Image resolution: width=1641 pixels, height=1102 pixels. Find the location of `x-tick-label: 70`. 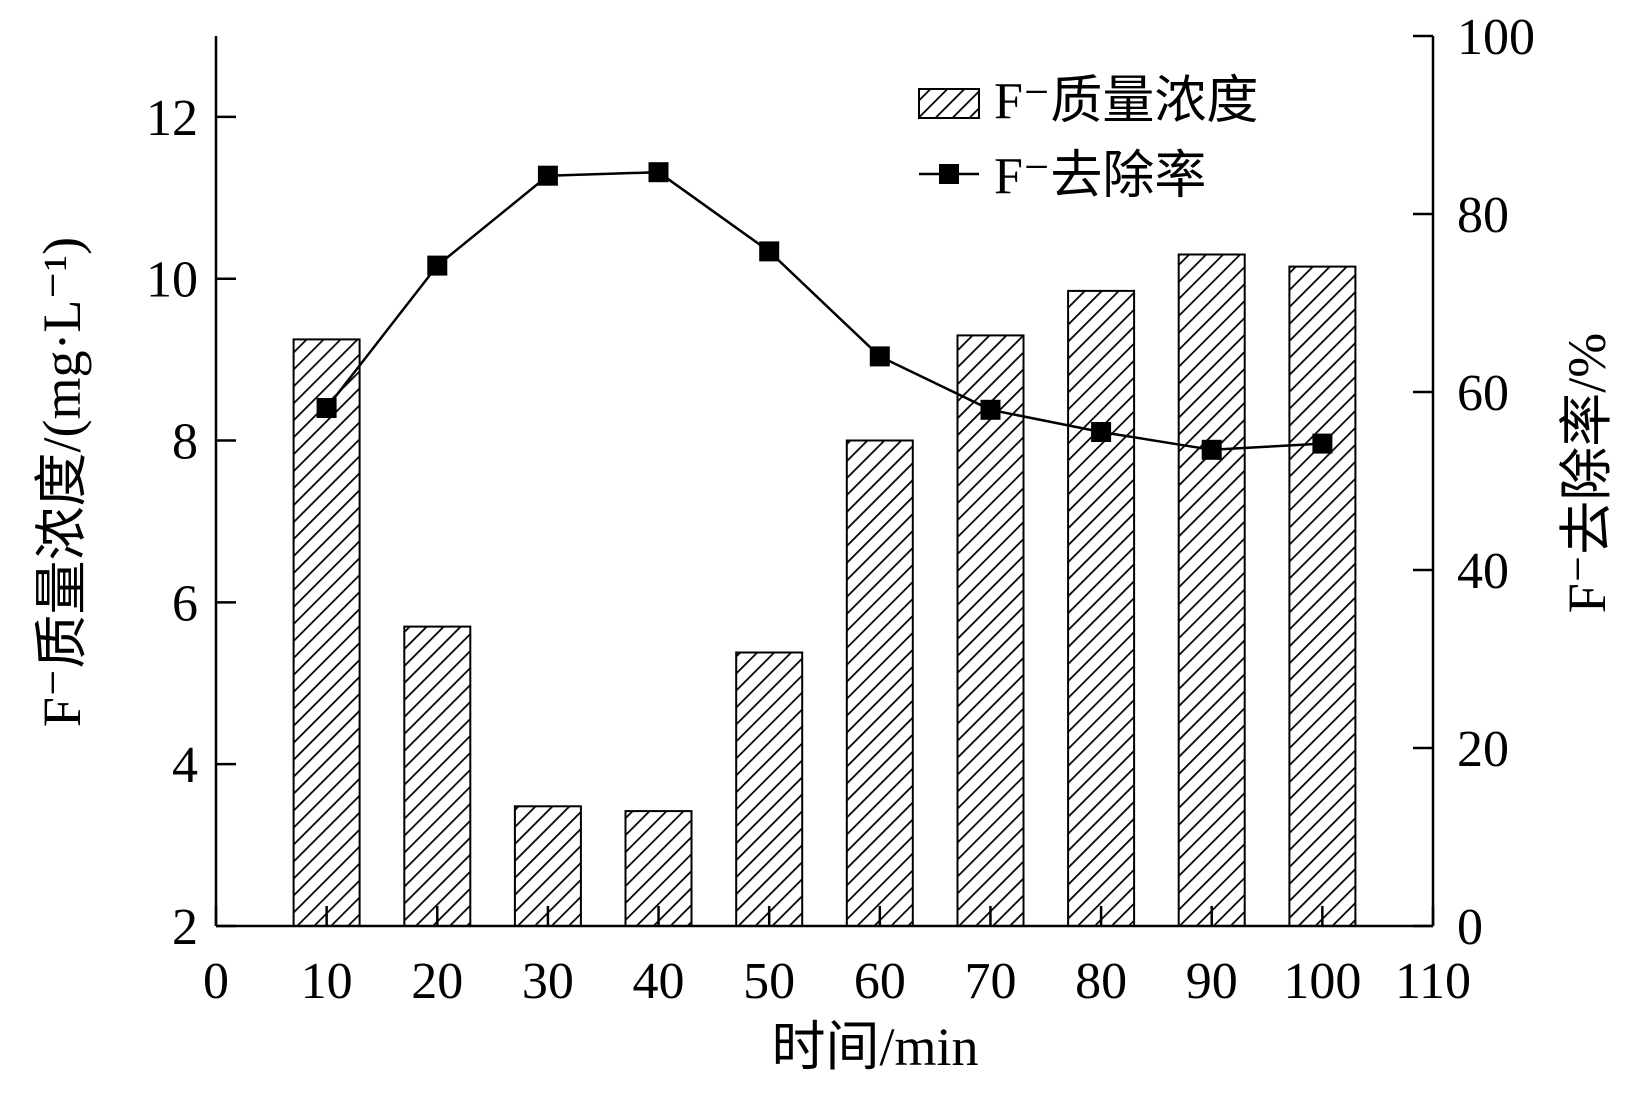

x-tick-label: 70 is located at coordinates (990, 981).